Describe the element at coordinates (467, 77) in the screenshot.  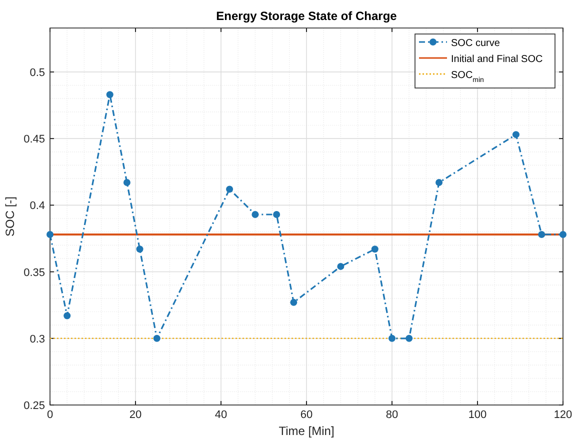
I see `legend-label: SOC$_{min}$` at that location.